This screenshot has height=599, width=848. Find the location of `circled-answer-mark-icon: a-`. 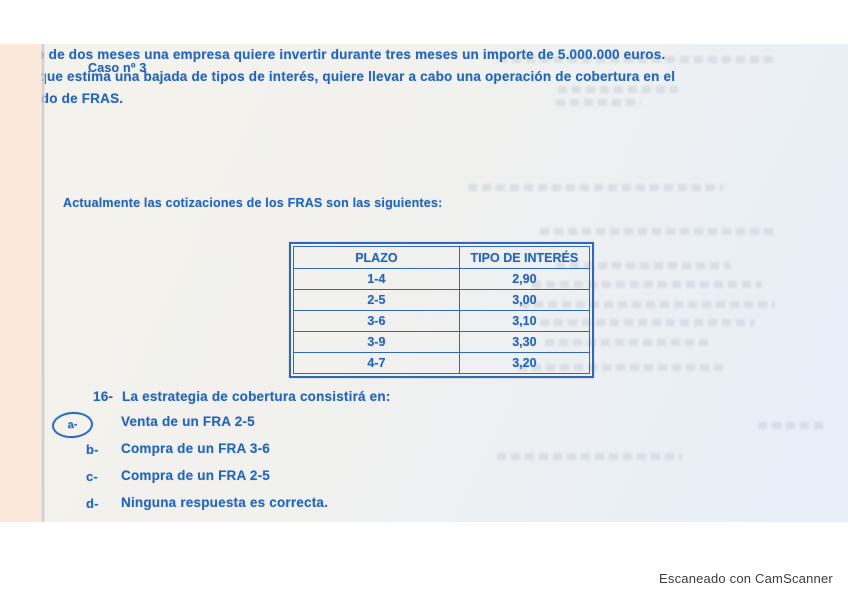

circled-answer-mark-icon: a- is located at coordinates (72, 425).